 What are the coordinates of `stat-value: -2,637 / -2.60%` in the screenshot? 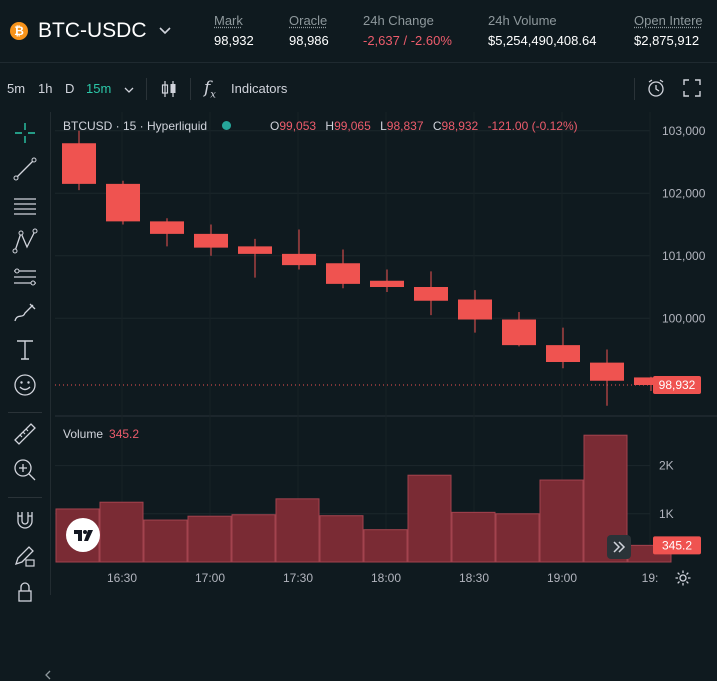 It's located at (407, 40).